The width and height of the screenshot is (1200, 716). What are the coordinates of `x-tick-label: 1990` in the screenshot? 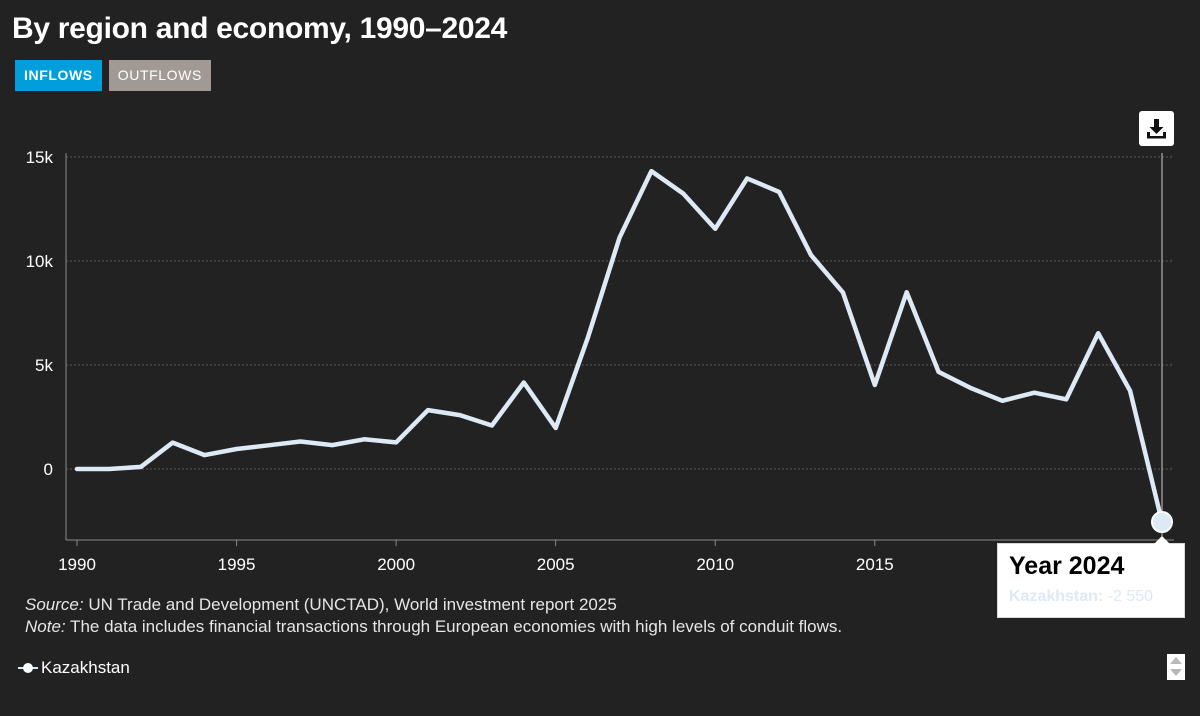 It's located at (77, 564).